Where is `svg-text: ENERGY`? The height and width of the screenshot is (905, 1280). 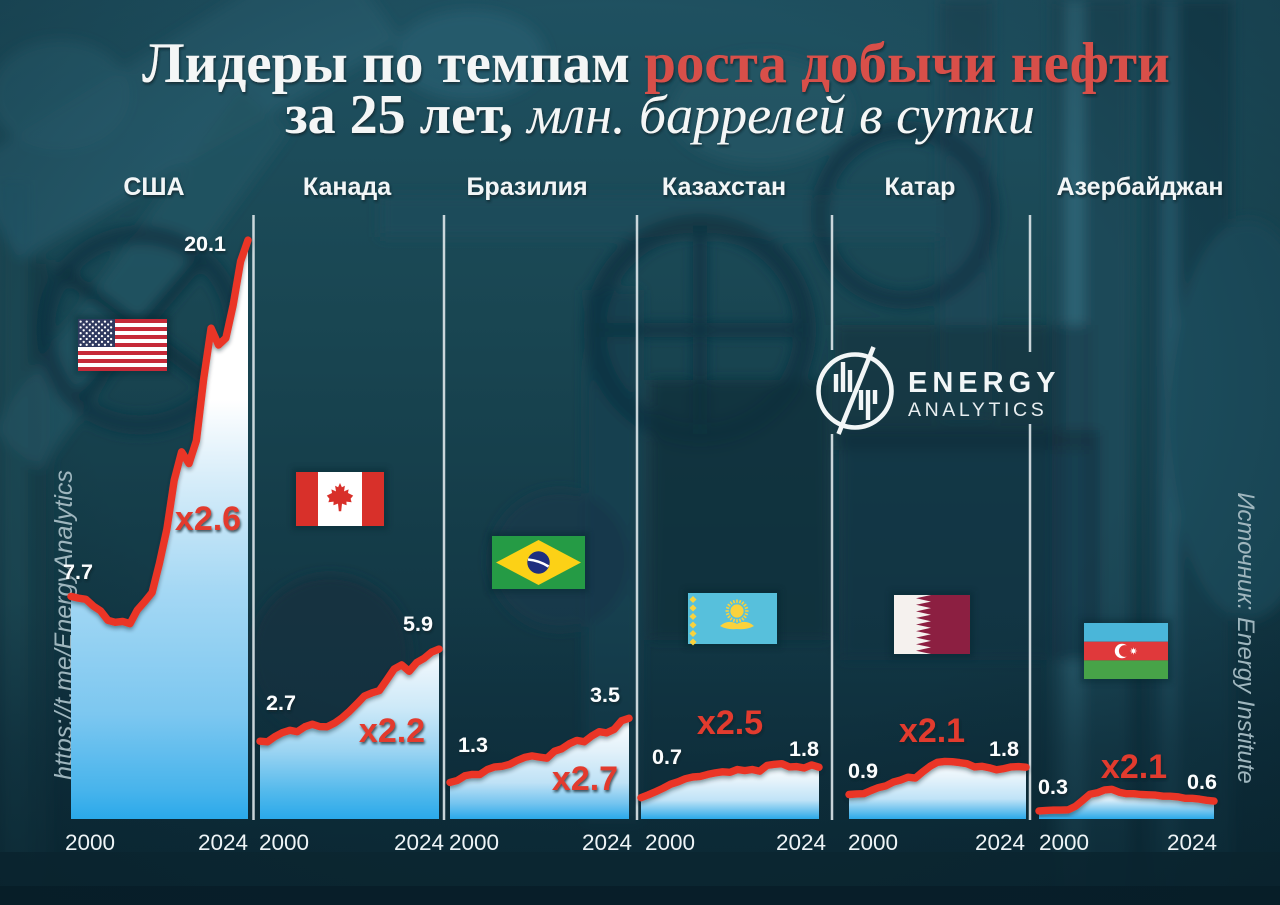 svg-text: ENERGY is located at coordinates (984, 383).